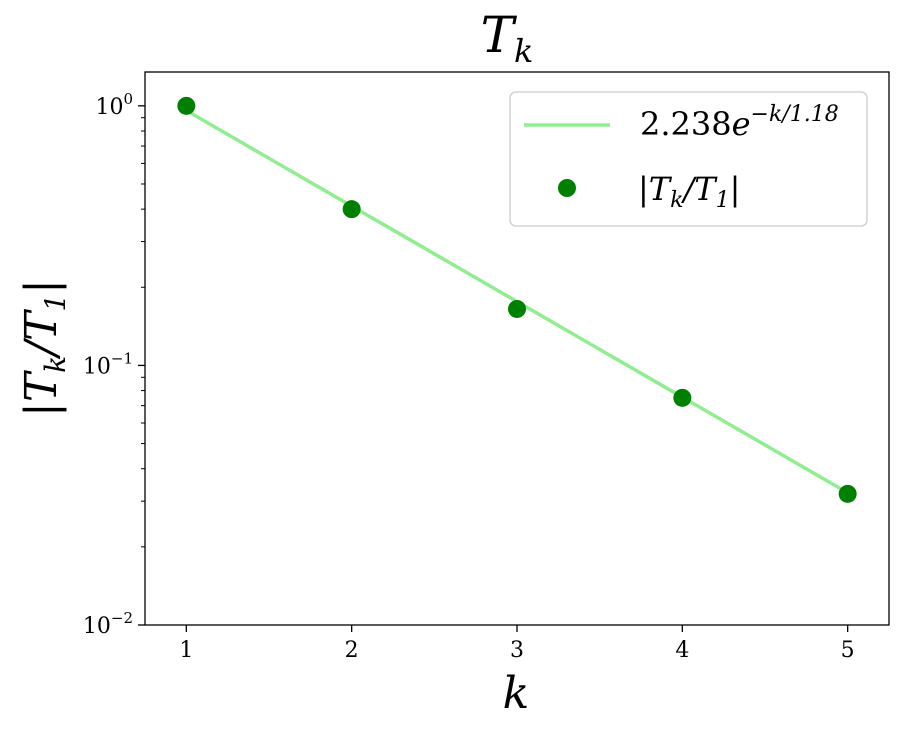 This screenshot has height=735, width=903. I want to click on legend-fit-exp: −k/1.18, so click(795, 114).